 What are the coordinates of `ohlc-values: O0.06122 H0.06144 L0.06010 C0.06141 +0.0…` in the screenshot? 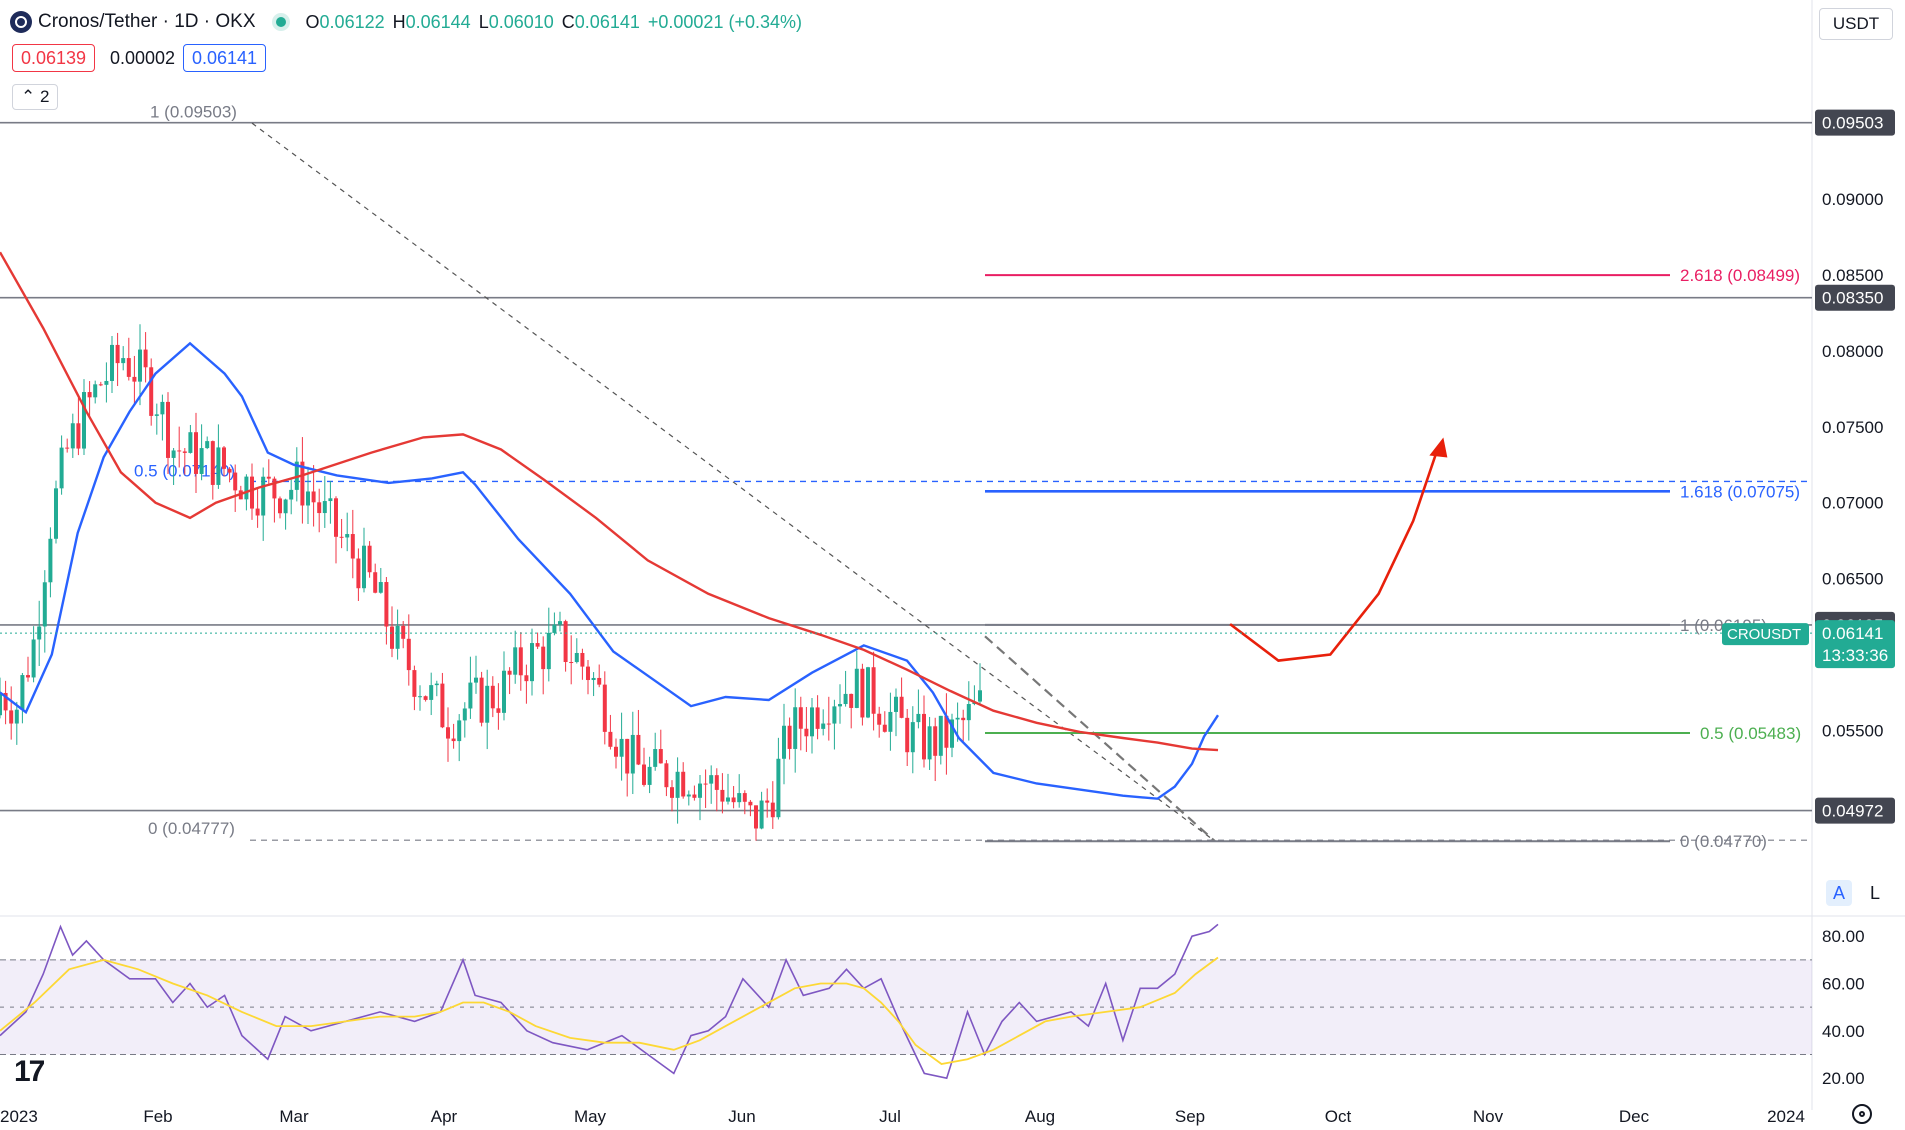 It's located at (554, 22).